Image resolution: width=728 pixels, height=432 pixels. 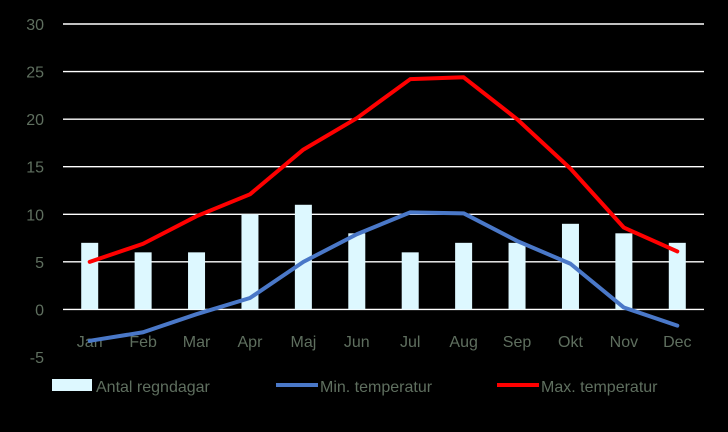 I want to click on legend-item: Max. temperatur, so click(x=577, y=387).